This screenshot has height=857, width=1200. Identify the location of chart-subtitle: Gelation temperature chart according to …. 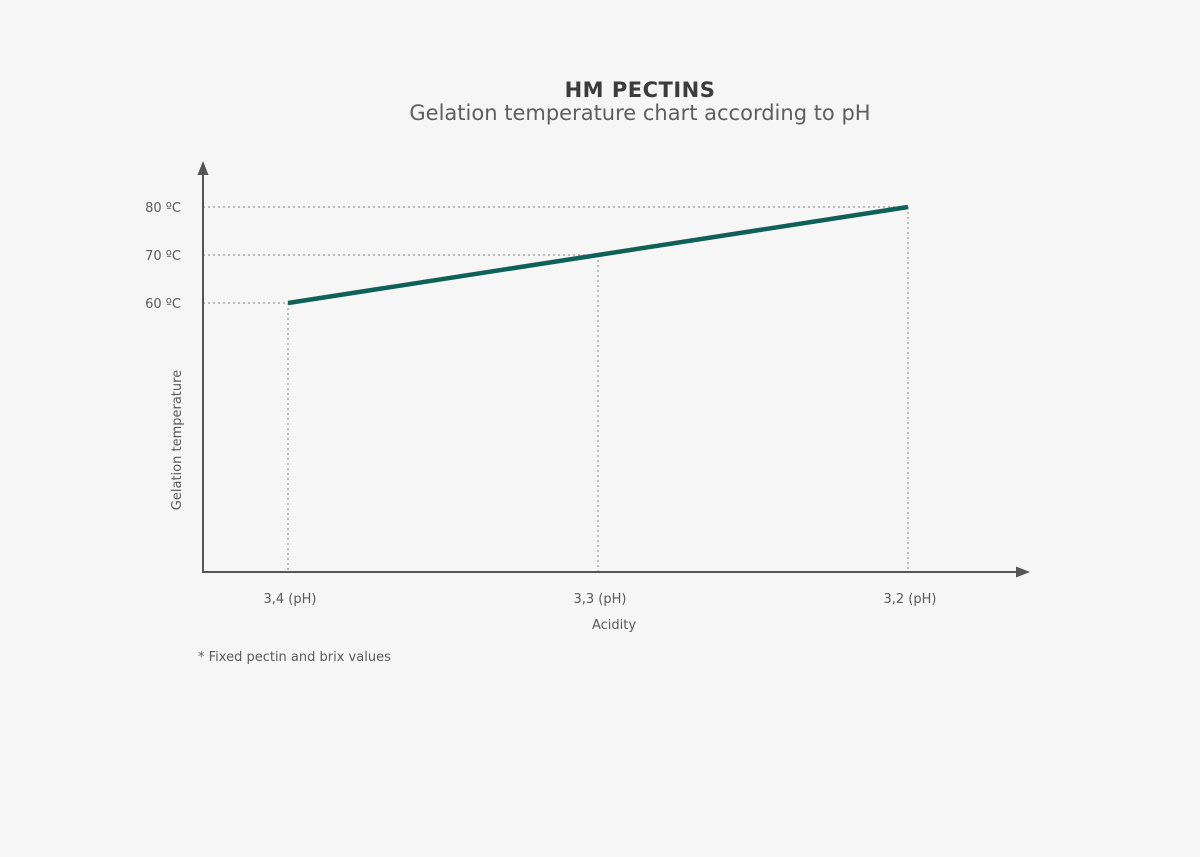
(640, 113).